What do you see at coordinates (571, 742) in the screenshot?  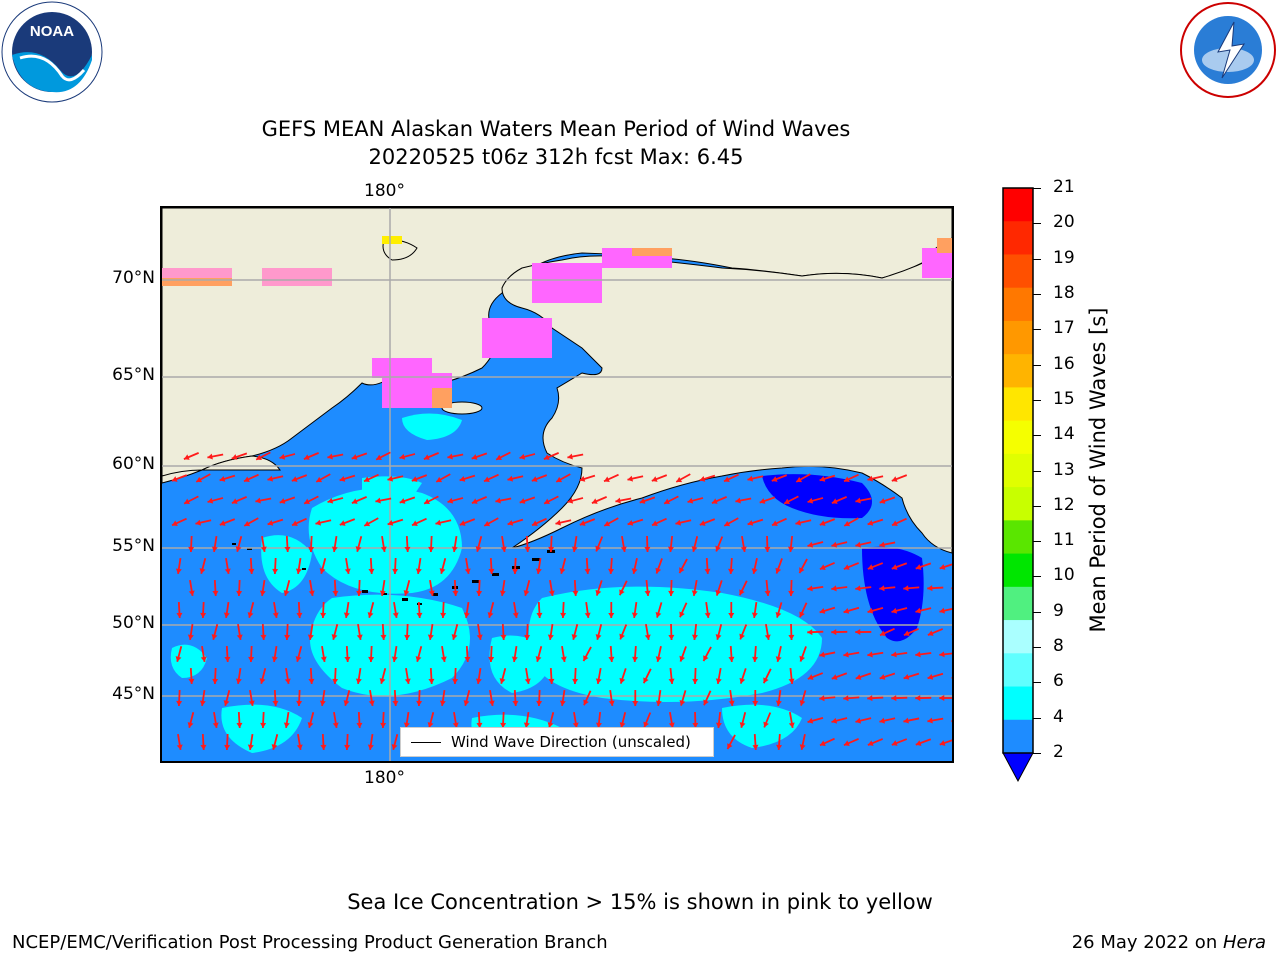 I see `legend-text: Wind Wave Direction (unscaled)` at bounding box center [571, 742].